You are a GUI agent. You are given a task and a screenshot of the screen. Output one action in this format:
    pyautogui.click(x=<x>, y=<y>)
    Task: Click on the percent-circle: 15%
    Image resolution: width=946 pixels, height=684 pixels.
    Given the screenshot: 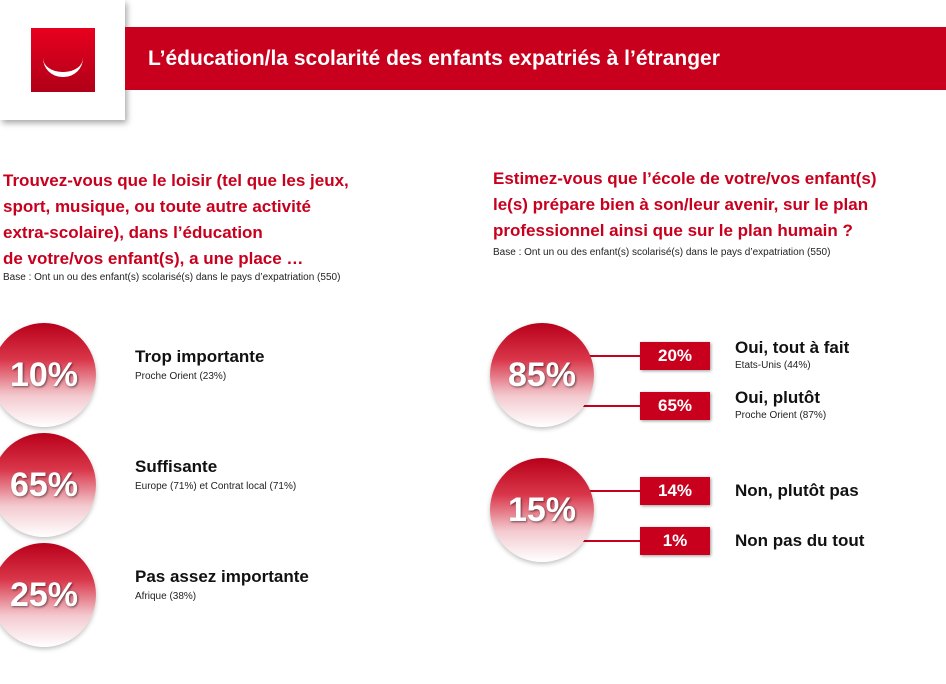 What is the action you would take?
    pyautogui.click(x=542, y=510)
    